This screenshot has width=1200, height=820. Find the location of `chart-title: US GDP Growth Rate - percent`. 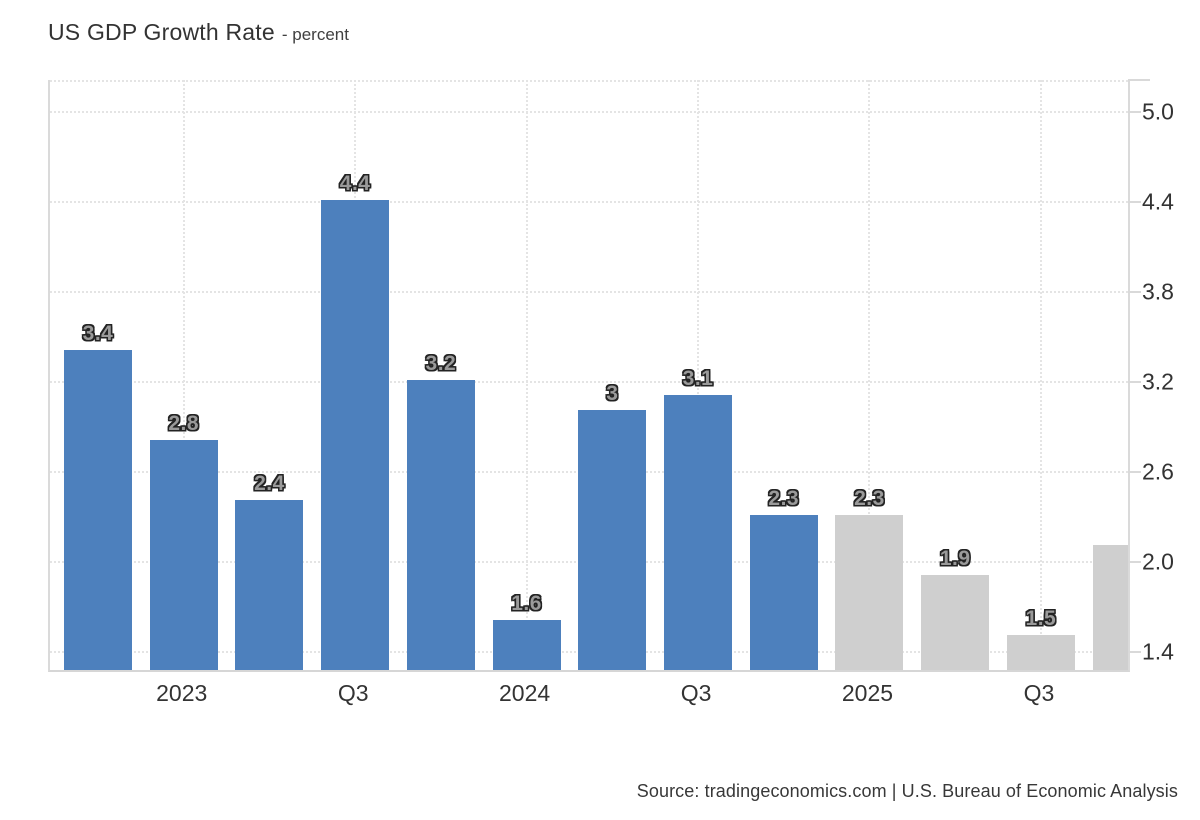

chart-title: US GDP Growth Rate - percent is located at coordinates (198, 32).